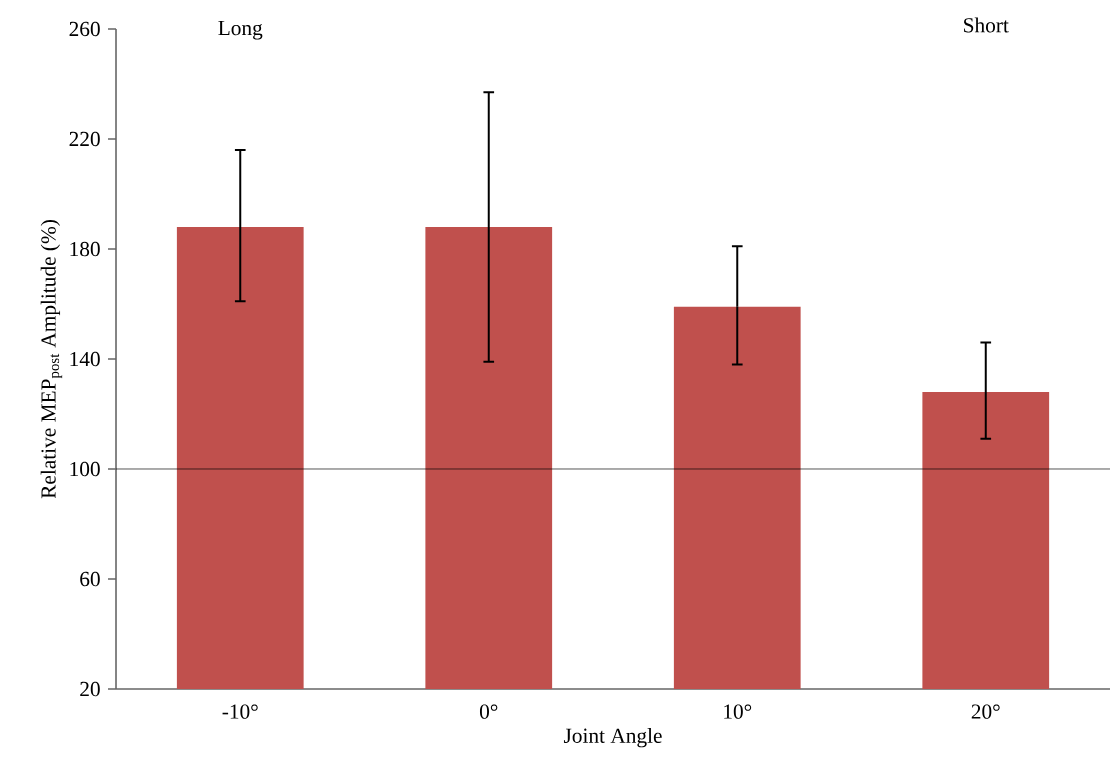  What do you see at coordinates (85, 249) in the screenshot?
I see `y-tick-label: 180` at bounding box center [85, 249].